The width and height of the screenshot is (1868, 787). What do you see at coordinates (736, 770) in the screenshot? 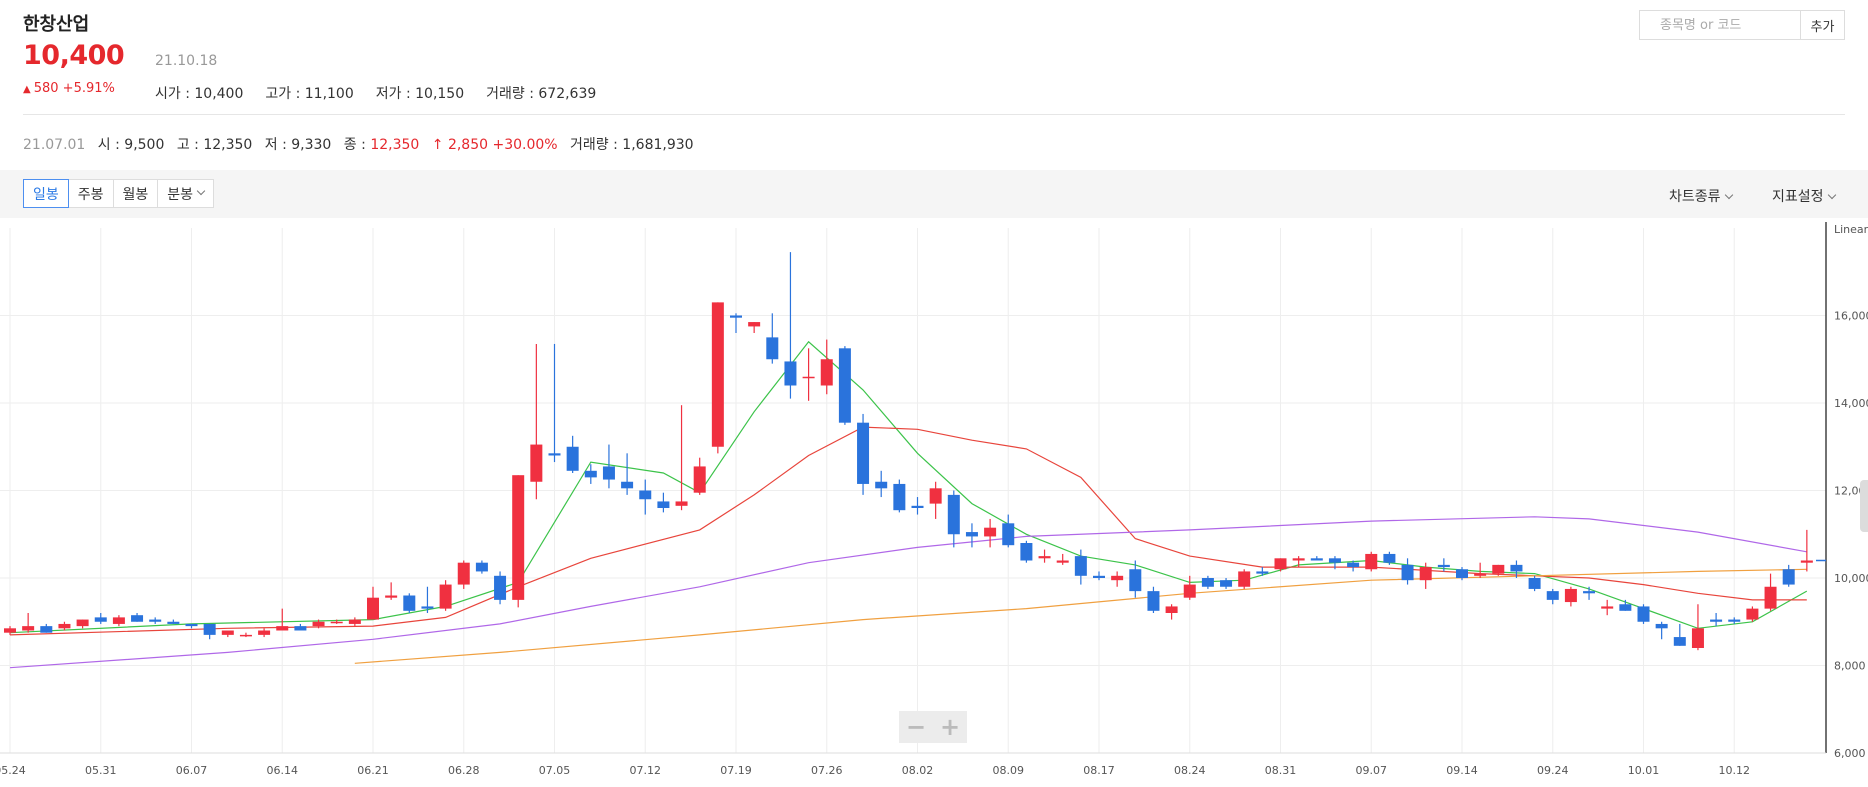
I see `x-tick-label: 07.19` at bounding box center [736, 770].